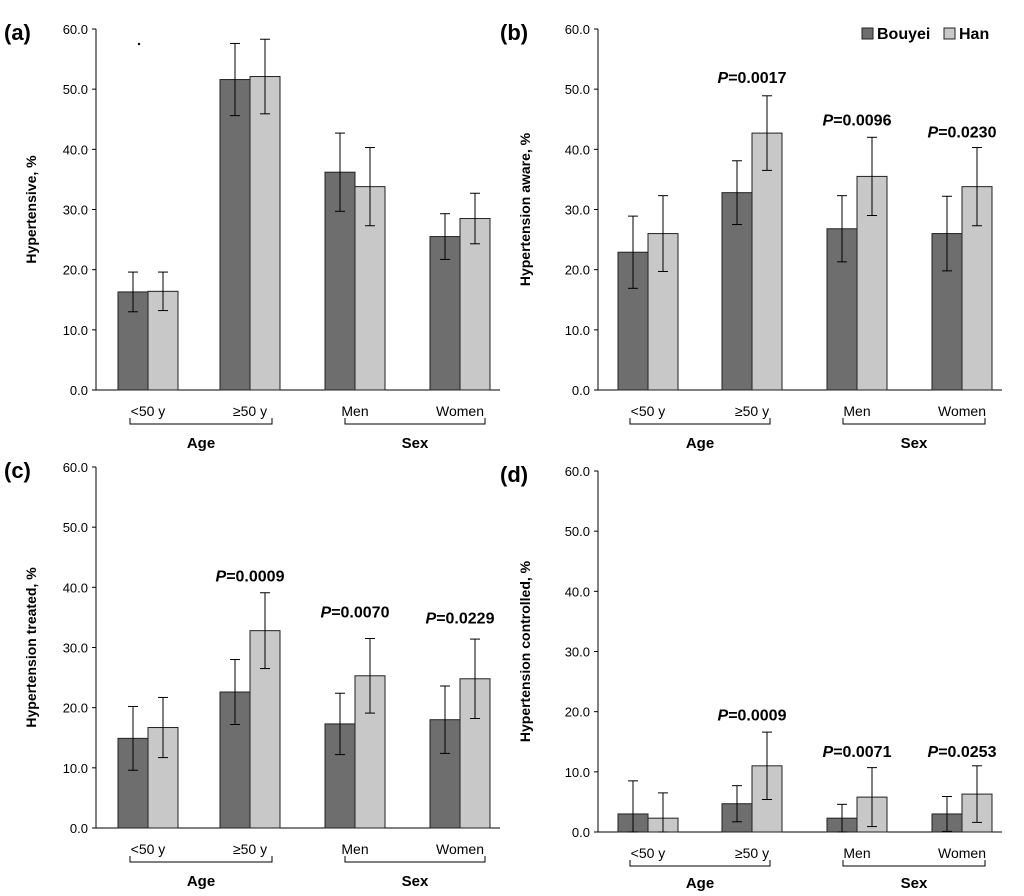  I want to click on p-value-annotation: P=0.0009, so click(250, 576).